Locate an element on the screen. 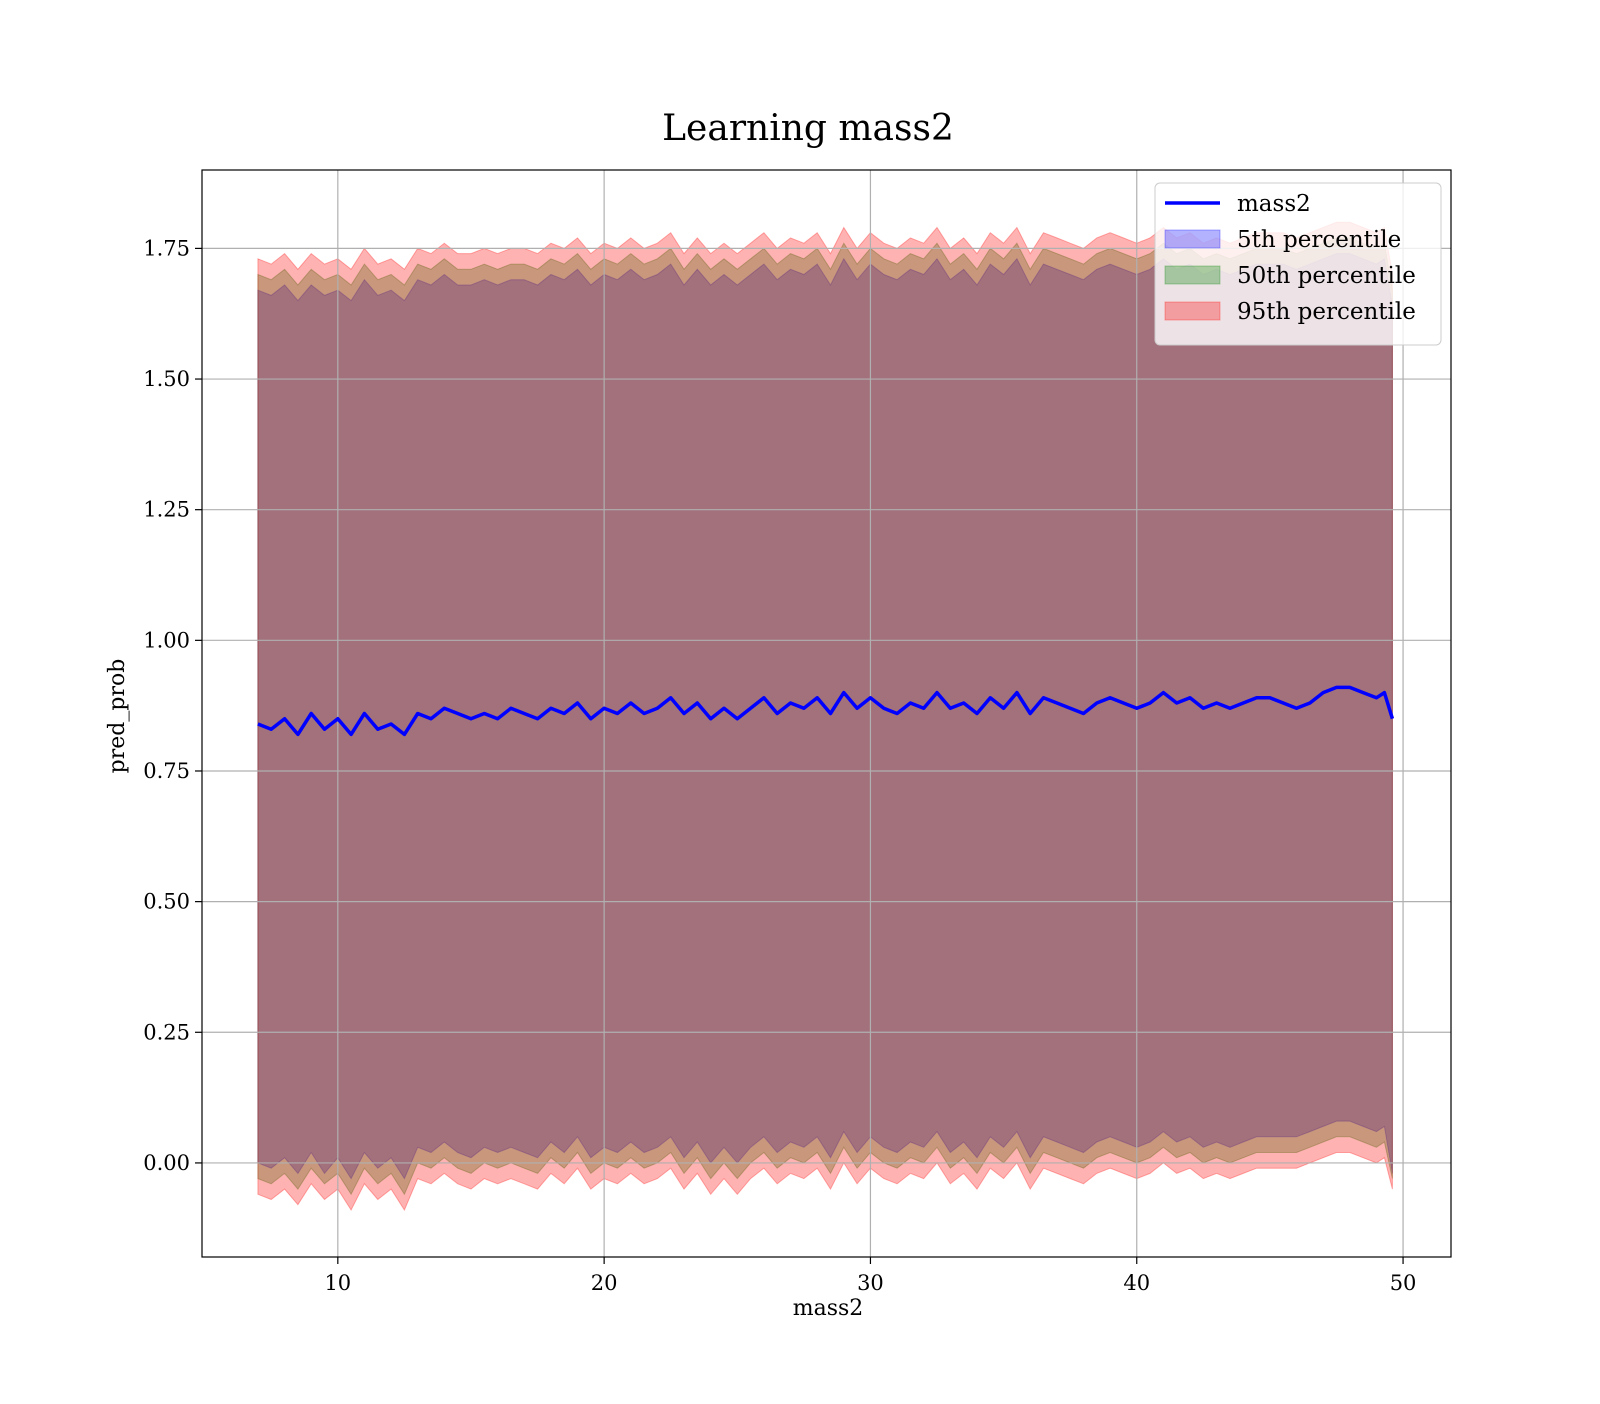  legend-label: 95th percentile is located at coordinates (1326, 312).